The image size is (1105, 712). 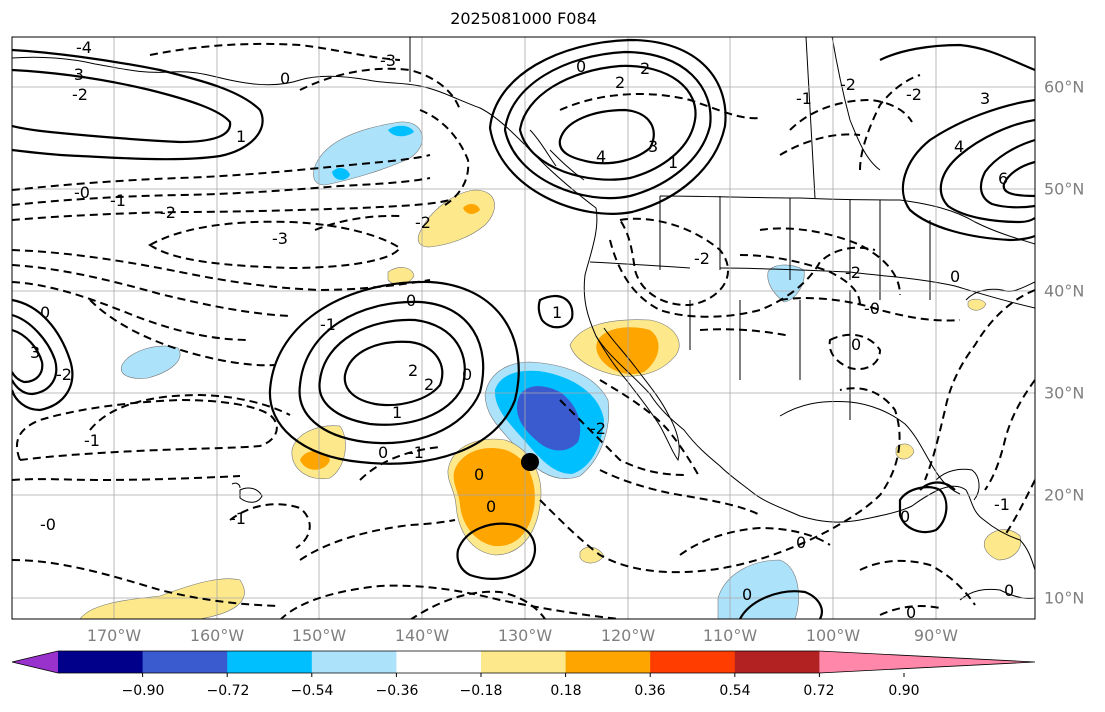 What do you see at coordinates (1064, 189) in the screenshot?
I see `lat-label: 50°N` at bounding box center [1064, 189].